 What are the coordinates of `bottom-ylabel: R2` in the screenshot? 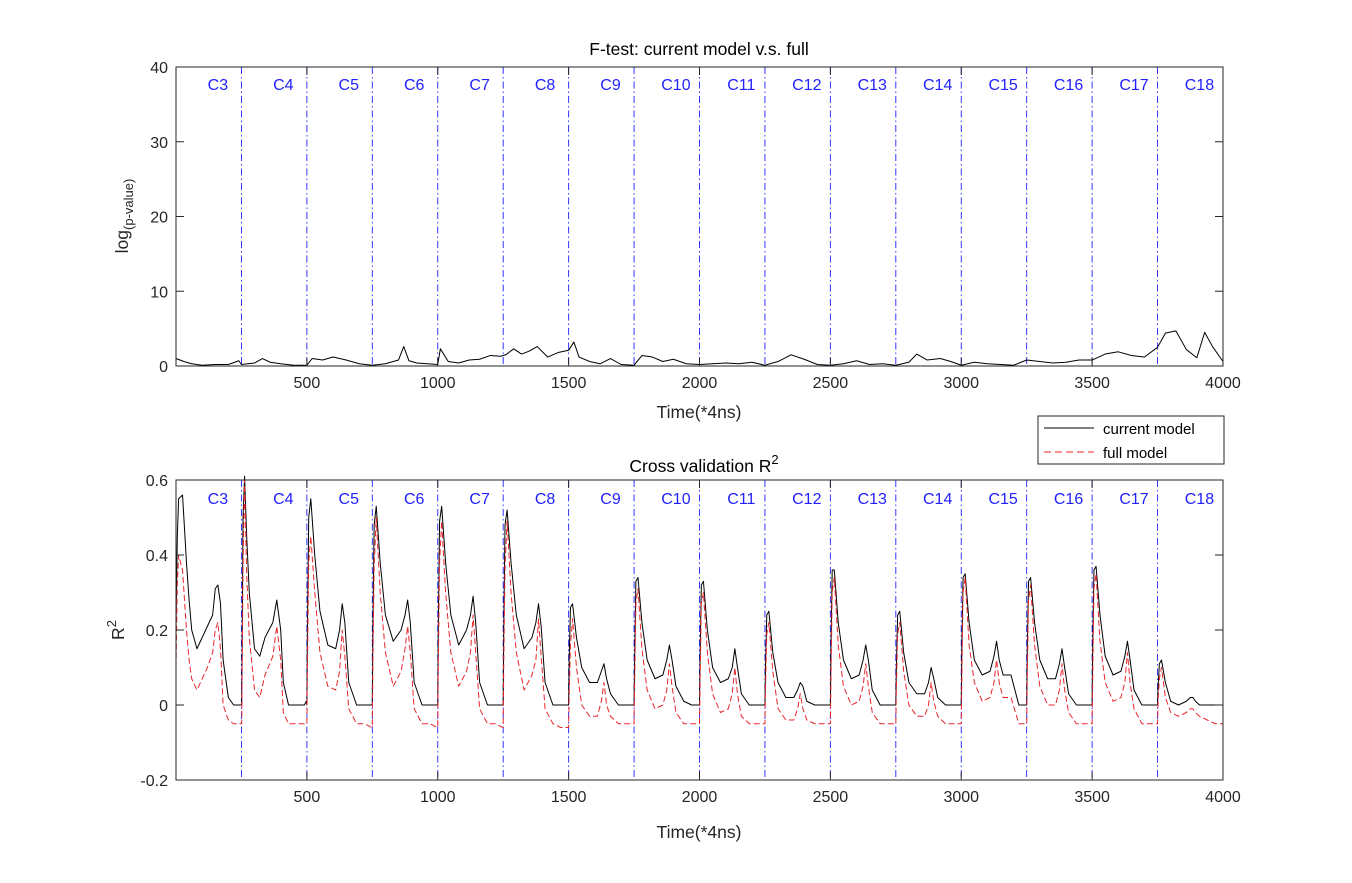 It's located at (116, 630).